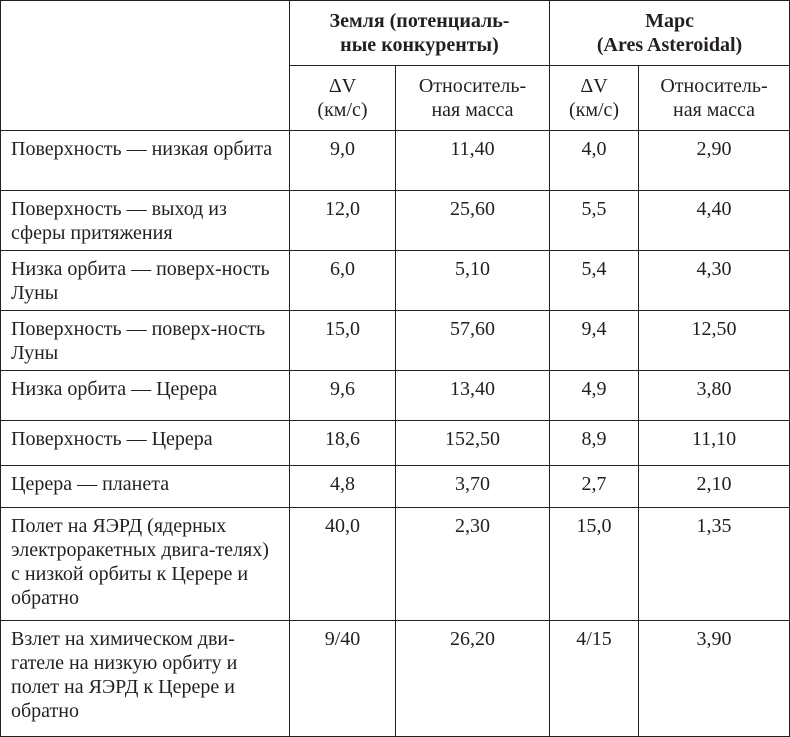  Describe the element at coordinates (145, 395) in the screenshot. I see `route-label: Низка орбита — Церера` at that location.